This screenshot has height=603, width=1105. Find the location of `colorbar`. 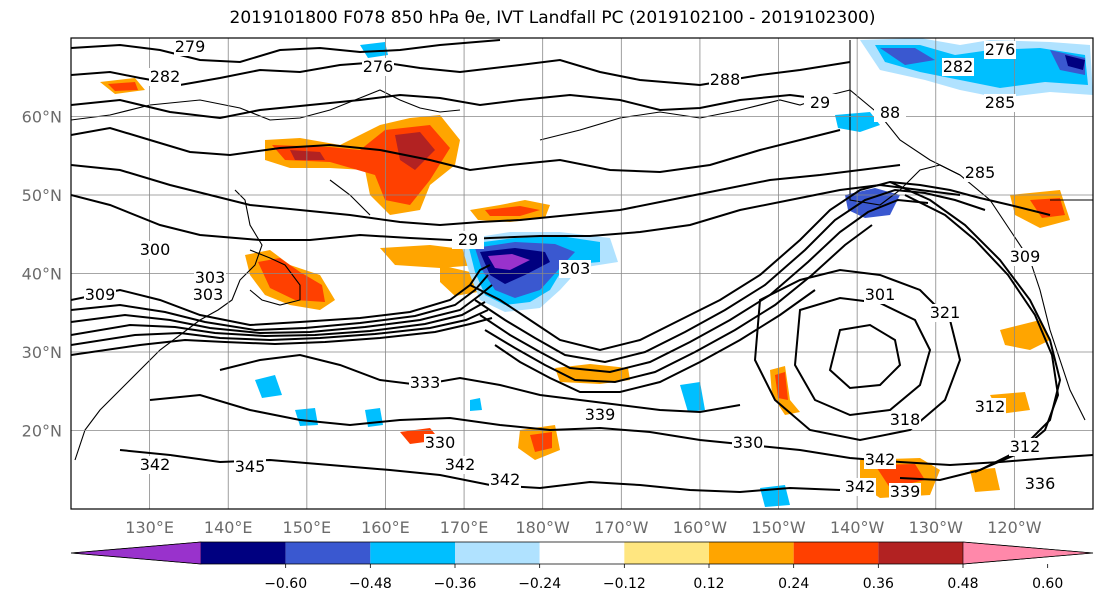

colorbar is located at coordinates (582, 553).